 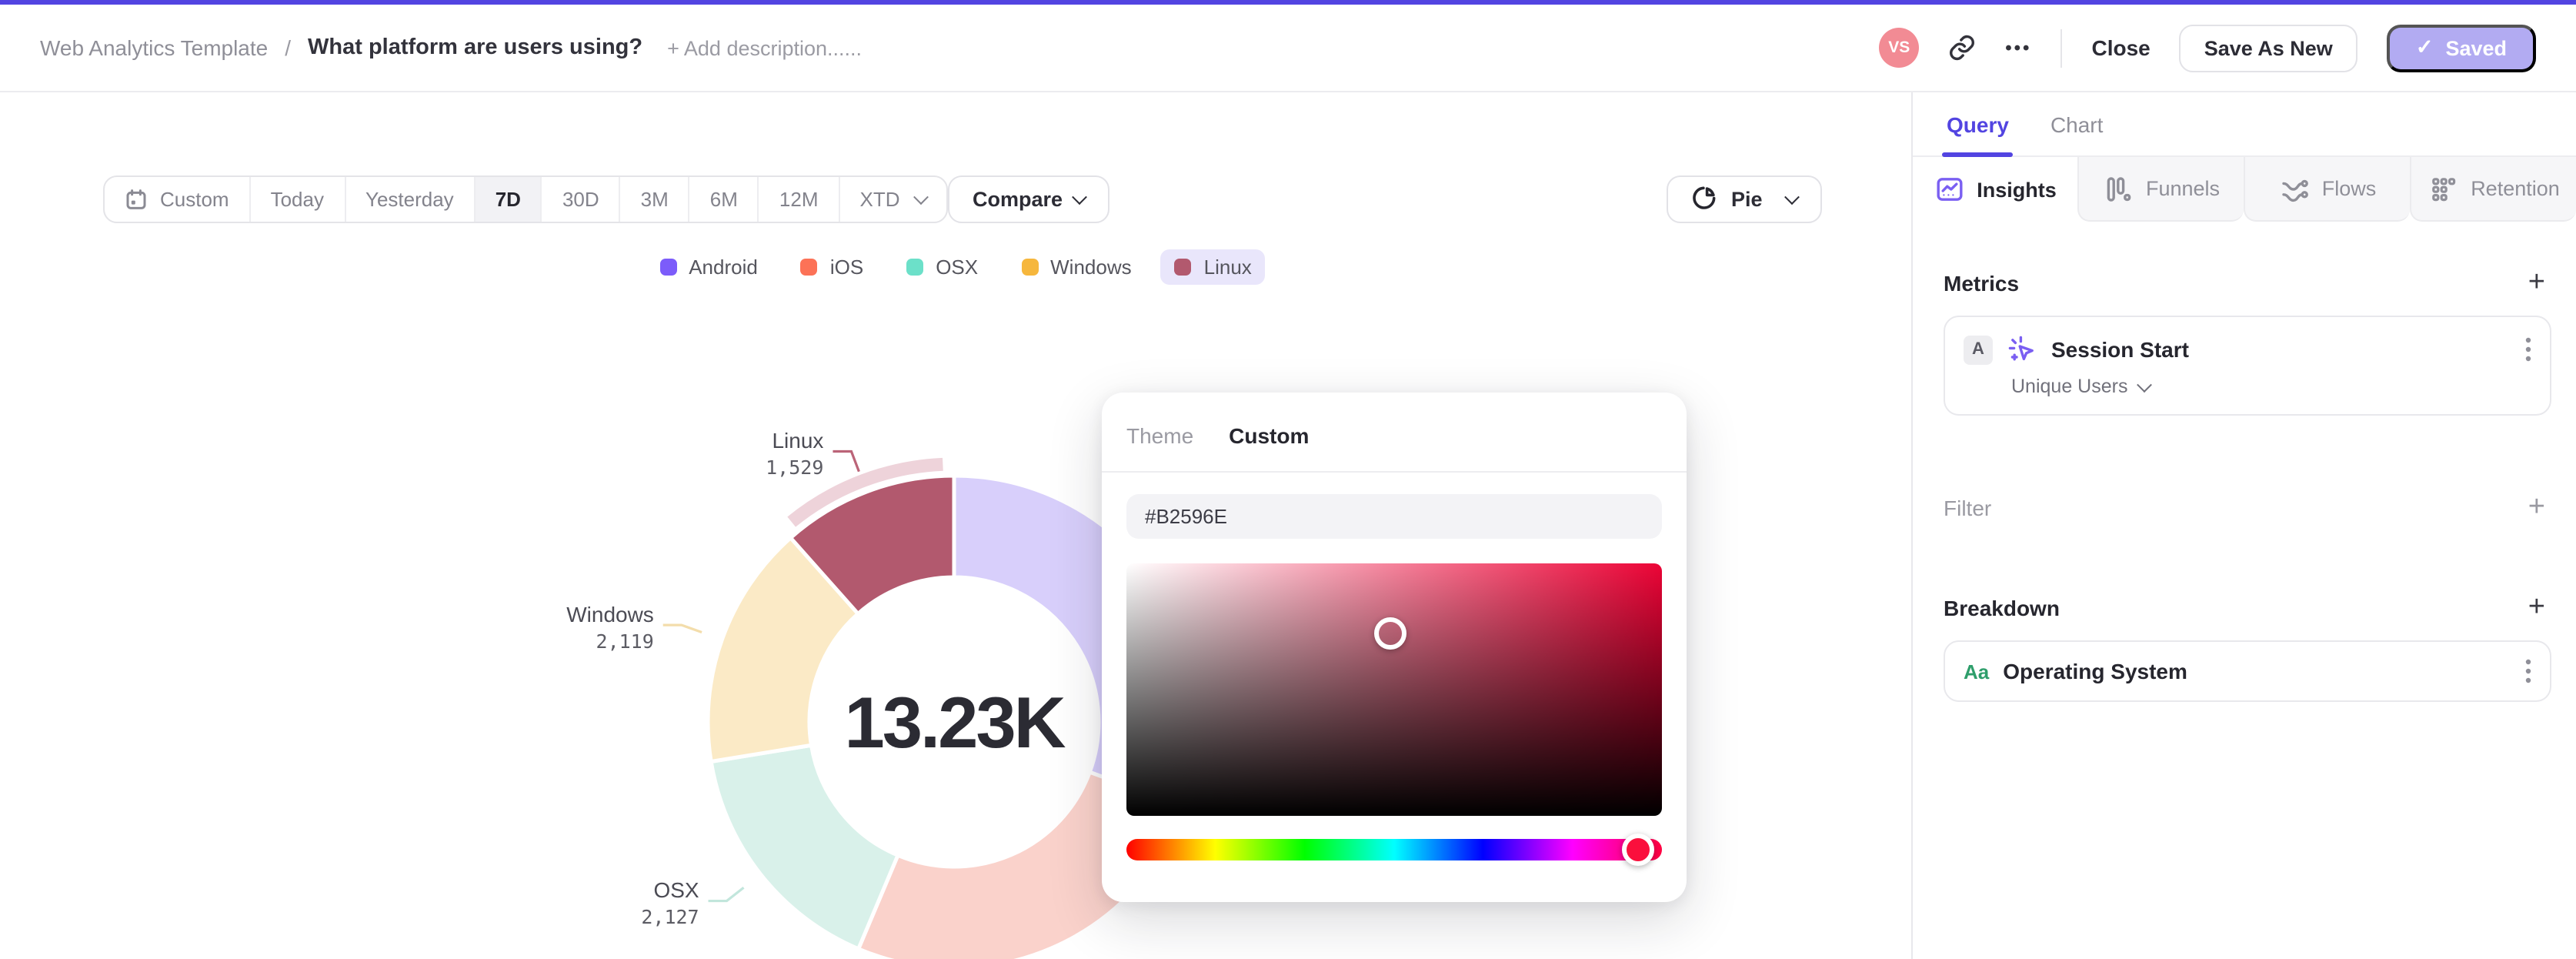 What do you see at coordinates (610, 629) in the screenshot?
I see `slice-label-windows: Windows 2,119` at bounding box center [610, 629].